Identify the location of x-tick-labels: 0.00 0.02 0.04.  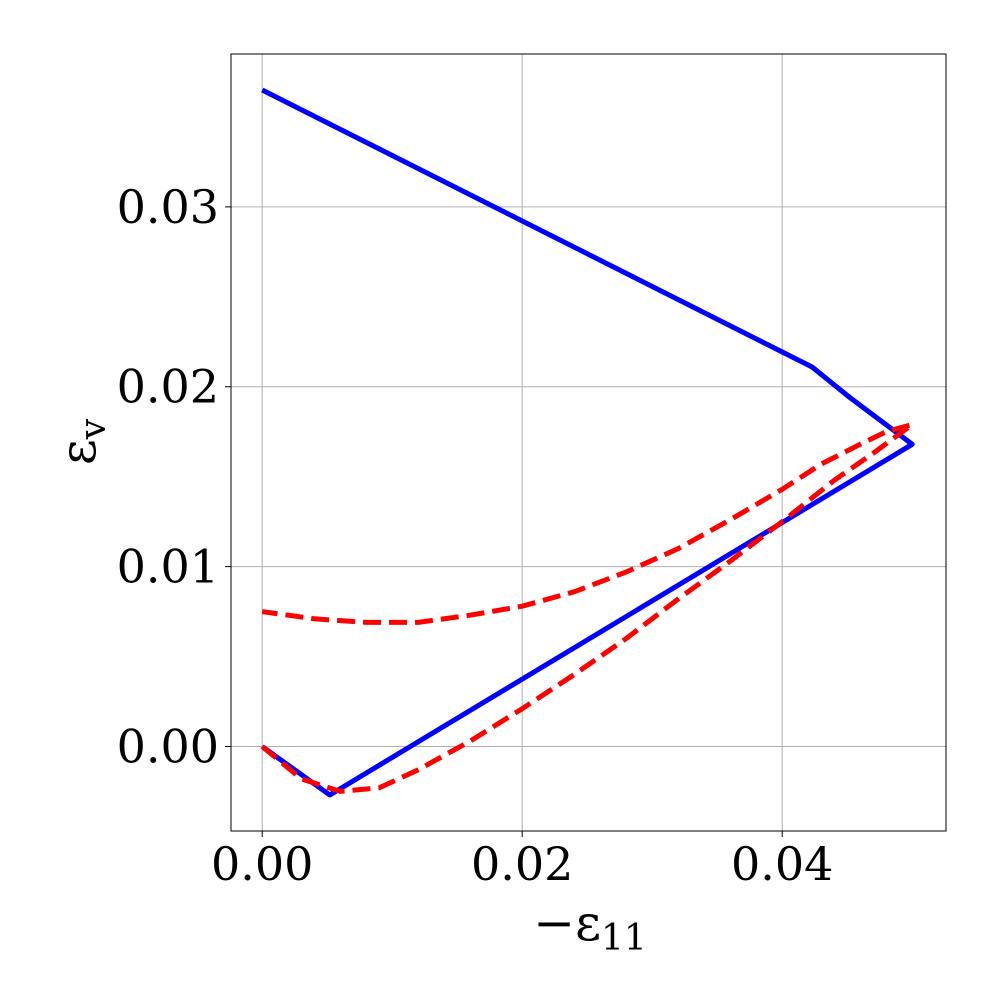
(522, 861).